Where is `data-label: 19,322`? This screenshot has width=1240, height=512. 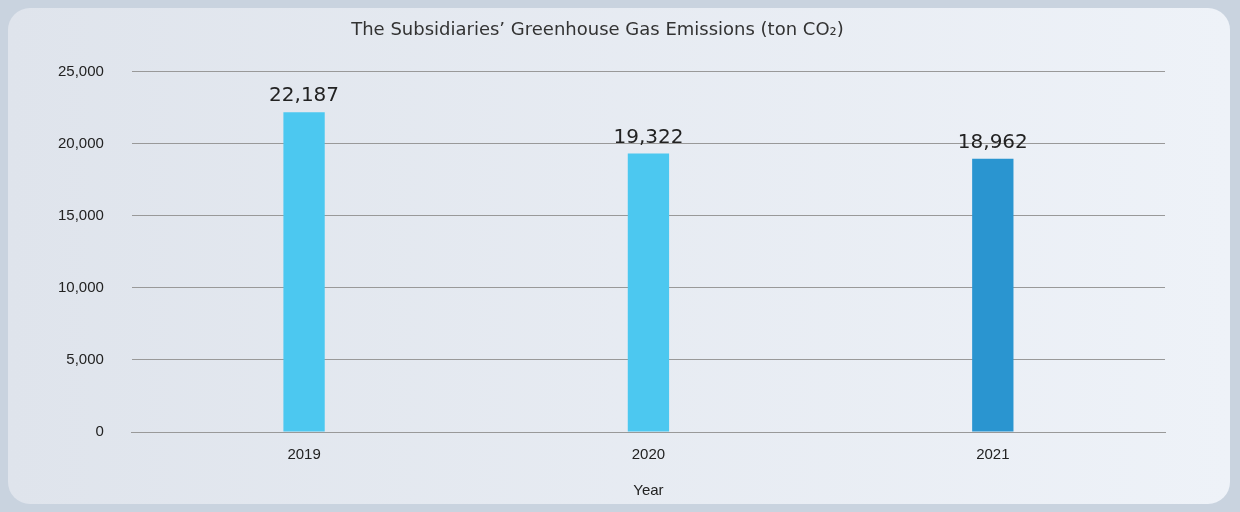 data-label: 19,322 is located at coordinates (648, 135).